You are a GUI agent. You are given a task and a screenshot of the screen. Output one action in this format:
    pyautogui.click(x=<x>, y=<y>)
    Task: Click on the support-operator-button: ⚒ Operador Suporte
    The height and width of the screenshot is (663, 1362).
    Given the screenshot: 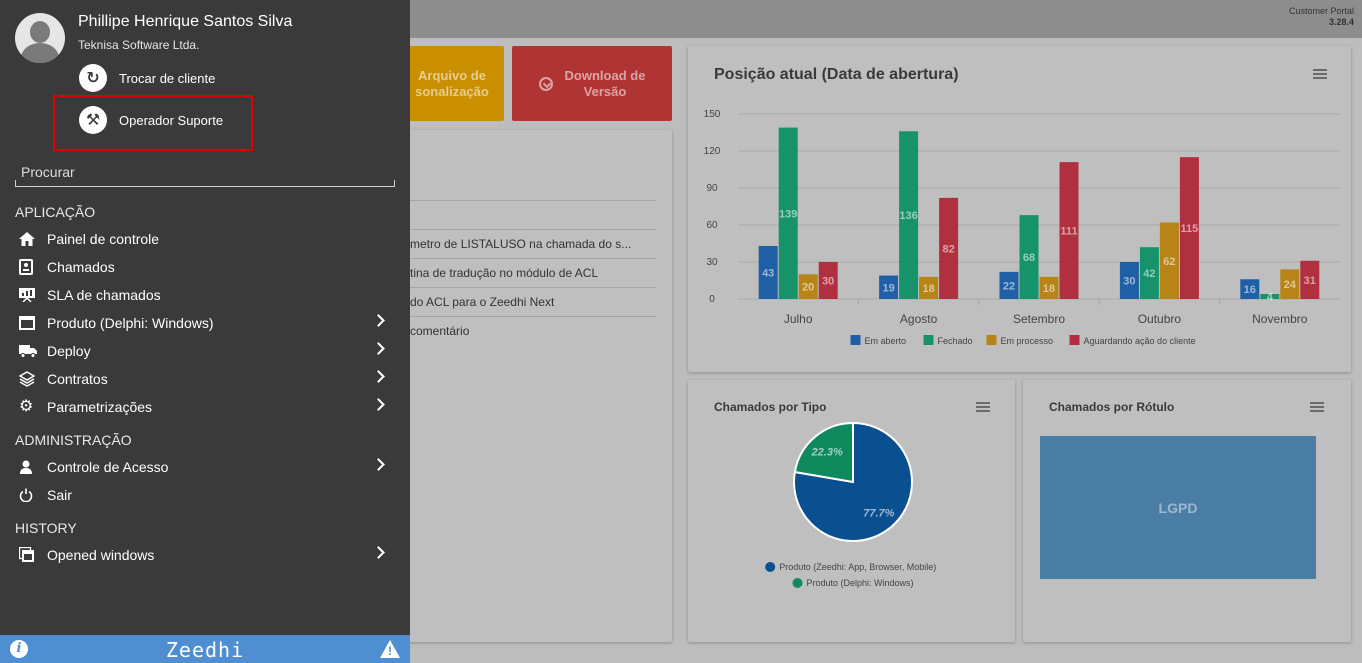 What is the action you would take?
    pyautogui.click(x=151, y=120)
    